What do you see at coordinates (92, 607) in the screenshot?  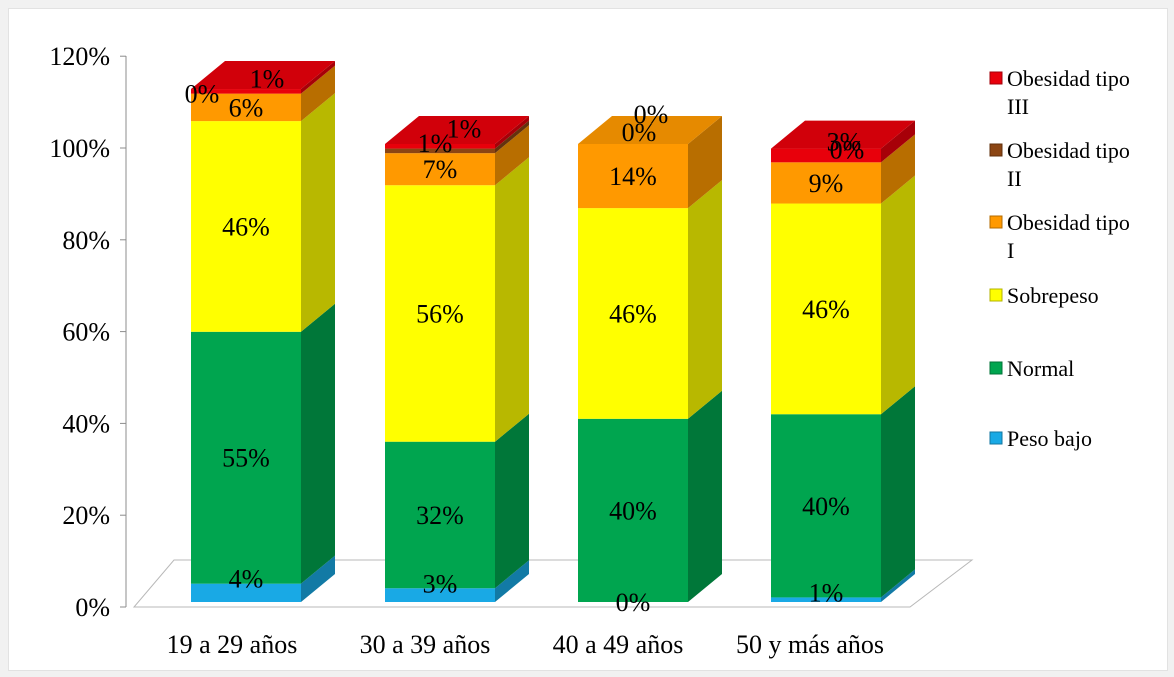 I see `y-tick-label: 0%` at bounding box center [92, 607].